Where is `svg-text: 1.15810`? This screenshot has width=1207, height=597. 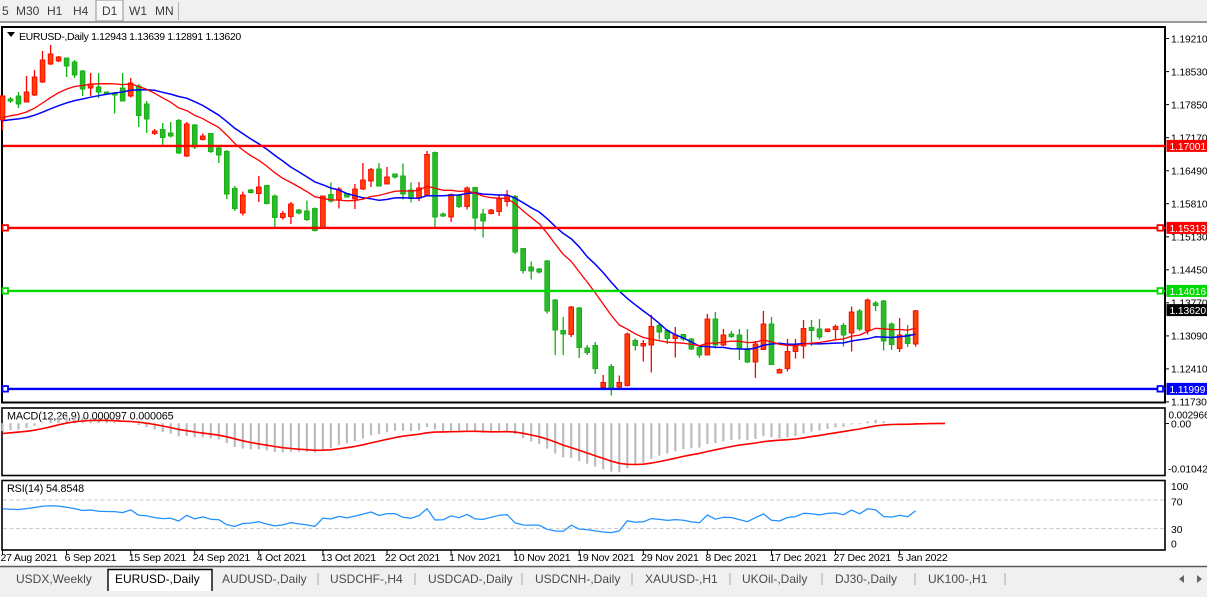 svg-text: 1.15810 is located at coordinates (1189, 205).